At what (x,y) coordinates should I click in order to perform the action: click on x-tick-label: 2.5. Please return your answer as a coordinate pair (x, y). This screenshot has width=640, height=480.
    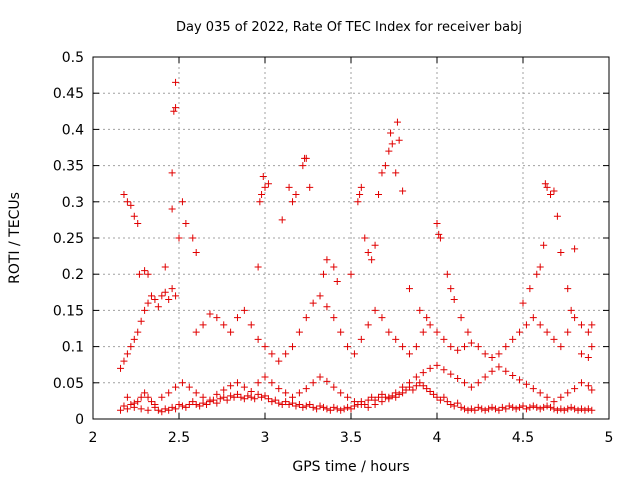
    Looking at the image, I should click on (179, 438).